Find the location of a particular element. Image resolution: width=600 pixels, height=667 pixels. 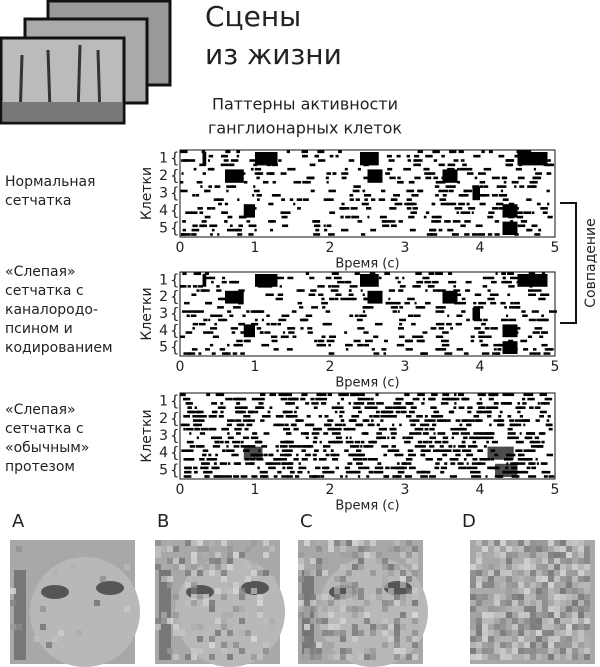

x-tick-label: 5 is located at coordinates (555, 248).